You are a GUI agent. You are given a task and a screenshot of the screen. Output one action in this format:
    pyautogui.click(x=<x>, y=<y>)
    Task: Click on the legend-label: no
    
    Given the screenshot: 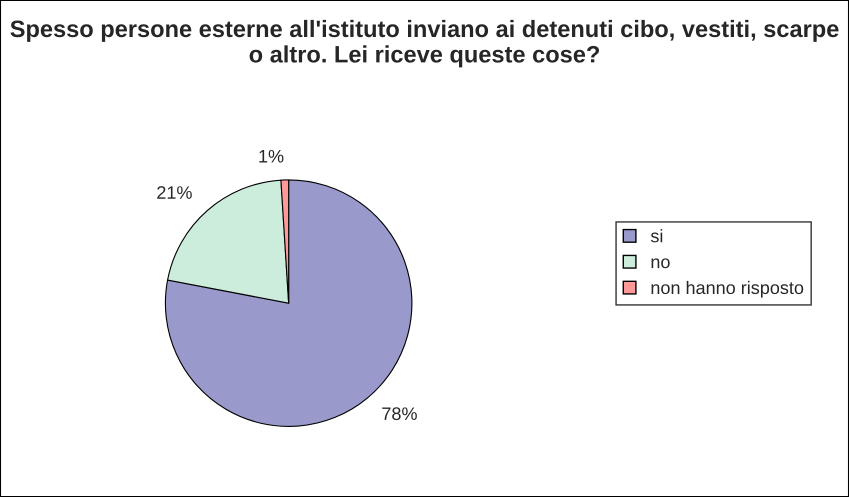 What is the action you would take?
    pyautogui.click(x=661, y=263)
    